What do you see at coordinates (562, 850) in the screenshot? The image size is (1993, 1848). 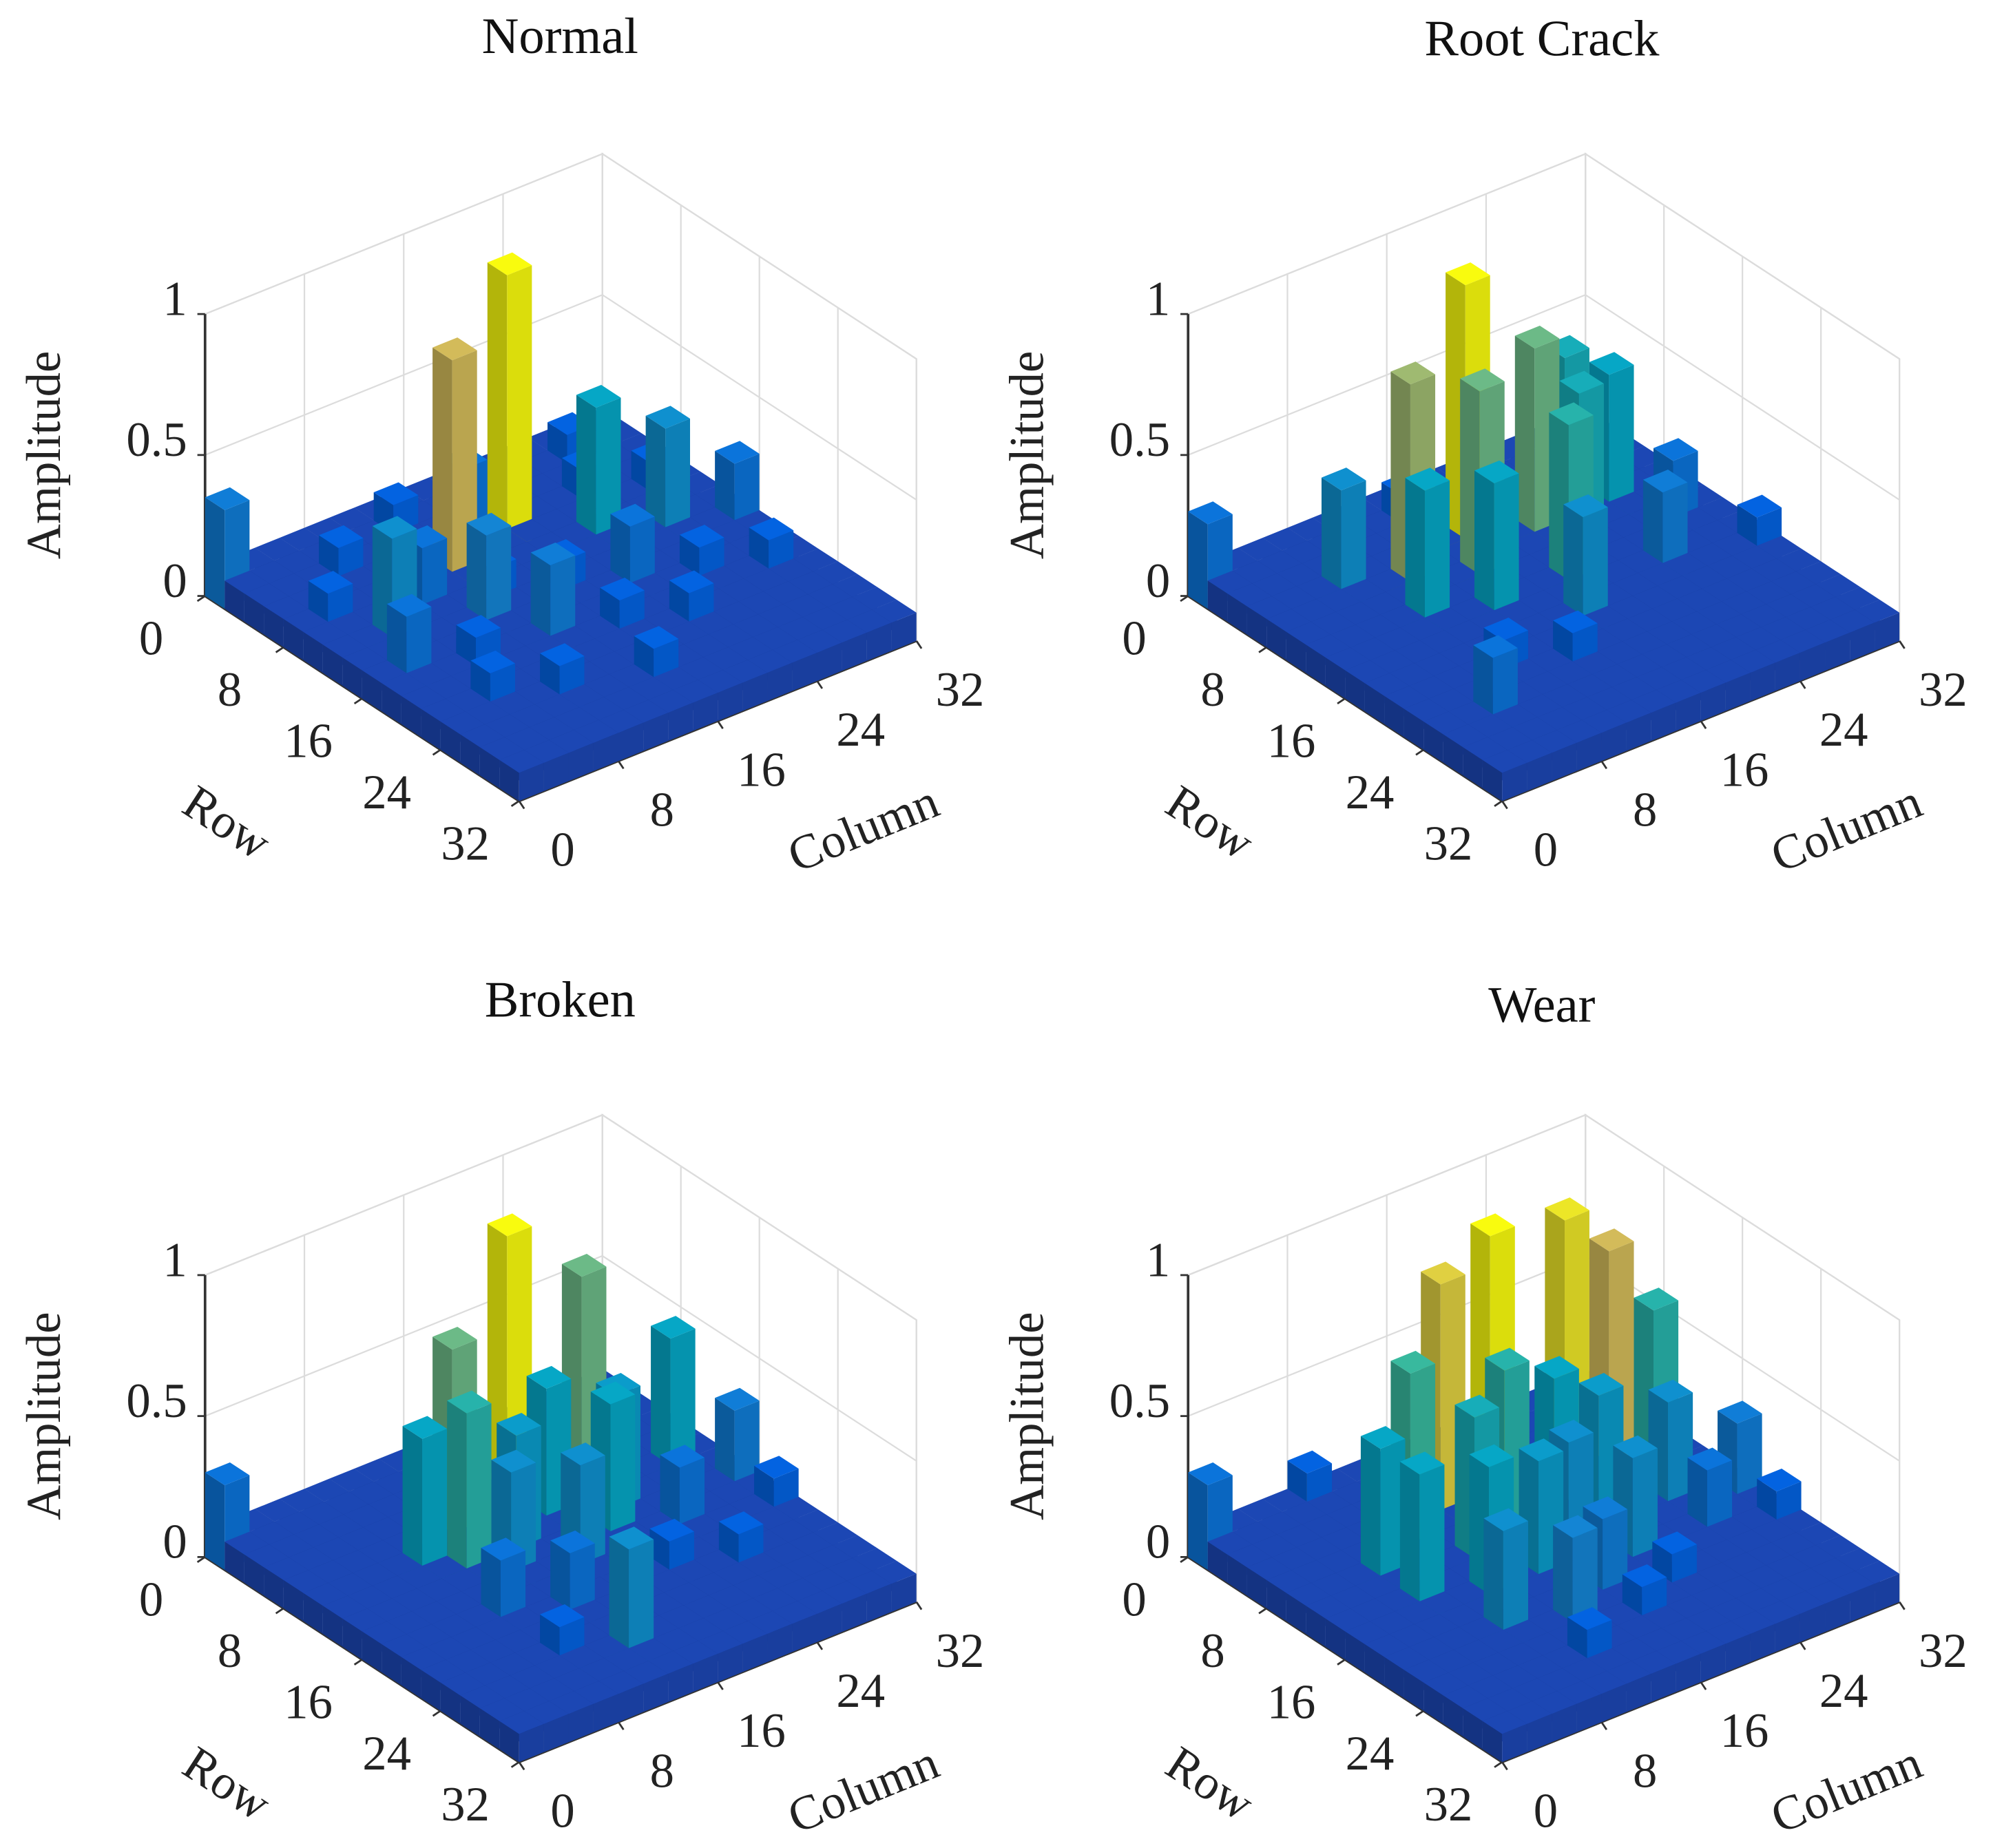 I see `x-tick-label: 0` at bounding box center [562, 850].